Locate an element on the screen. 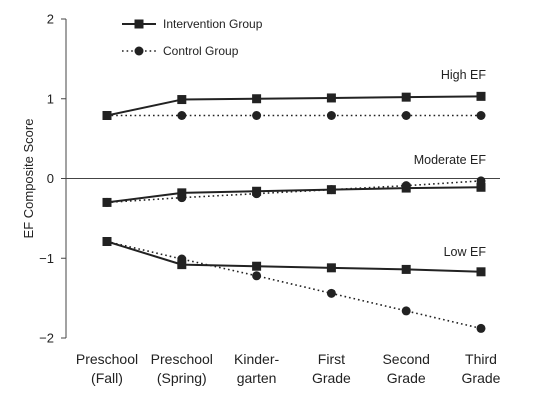 This screenshot has width=550, height=404. legend: Intervention Group Control Group is located at coordinates (192, 37).